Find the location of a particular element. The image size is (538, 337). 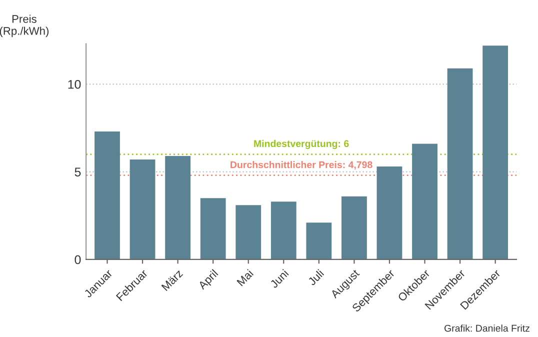

ref-line-label: Durchschnittlicher Preis: 4,798 is located at coordinates (301, 165).